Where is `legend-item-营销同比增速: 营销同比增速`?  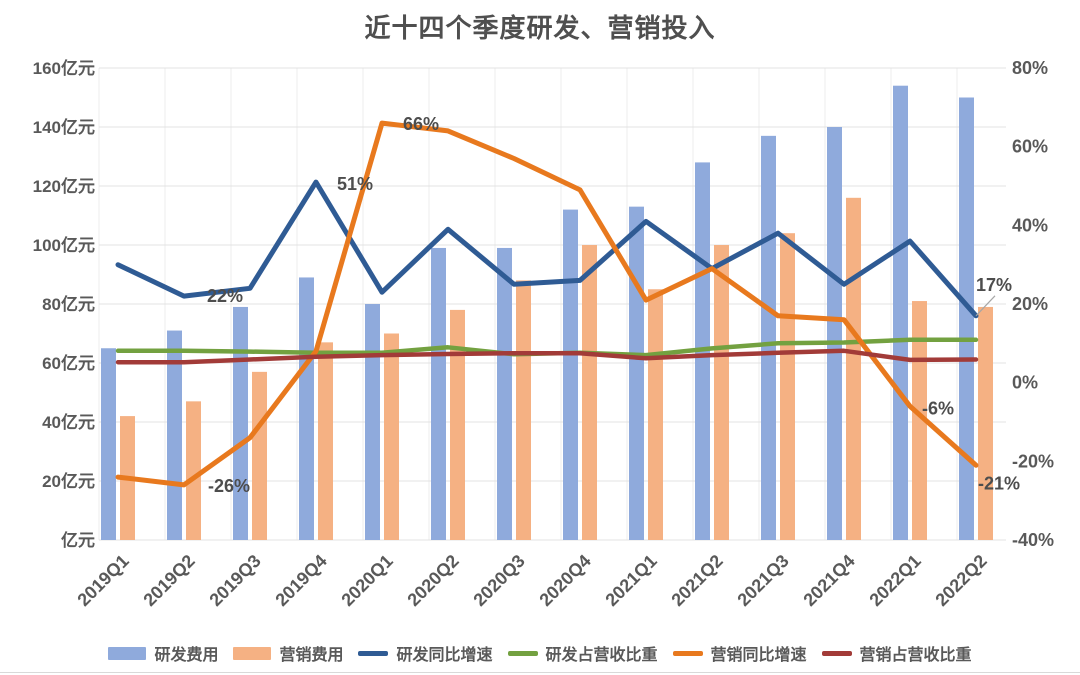
legend-item-营销同比增速: 营销同比增速 is located at coordinates (739, 653).